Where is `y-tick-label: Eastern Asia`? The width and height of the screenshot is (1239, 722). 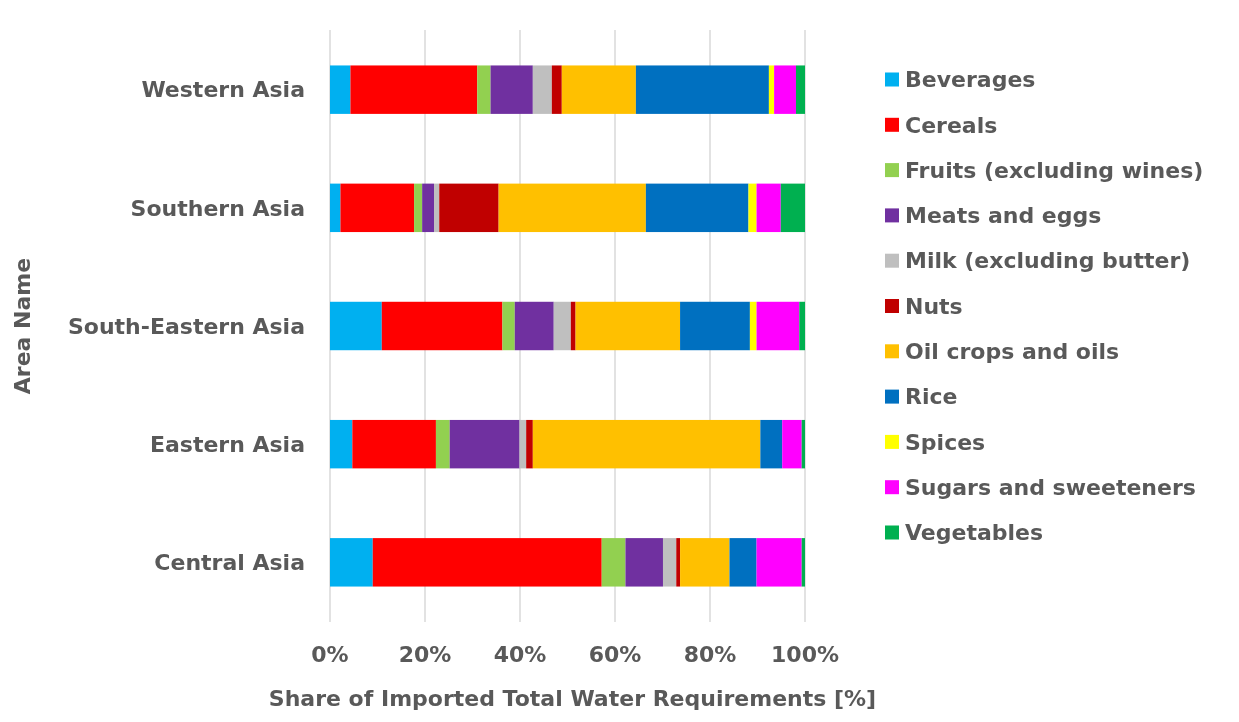
y-tick-label: Eastern Asia is located at coordinates (227, 444).